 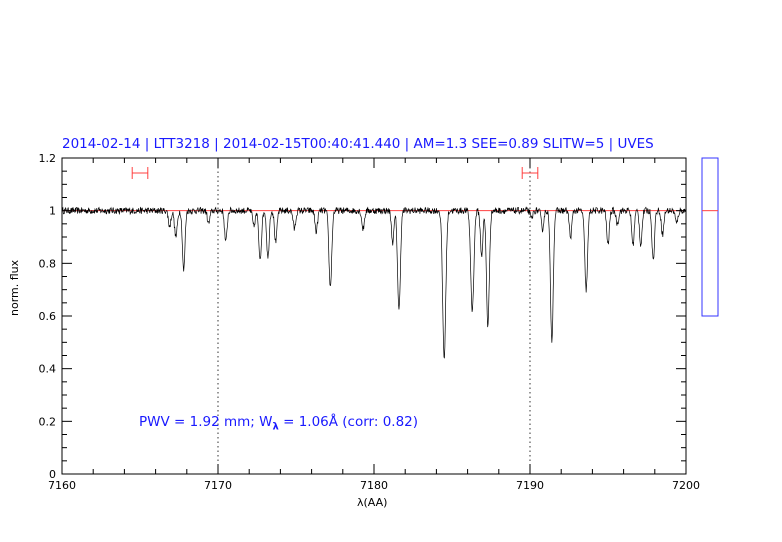 What do you see at coordinates (374, 485) in the screenshot?
I see `x-tick-label-2: 7180` at bounding box center [374, 485].